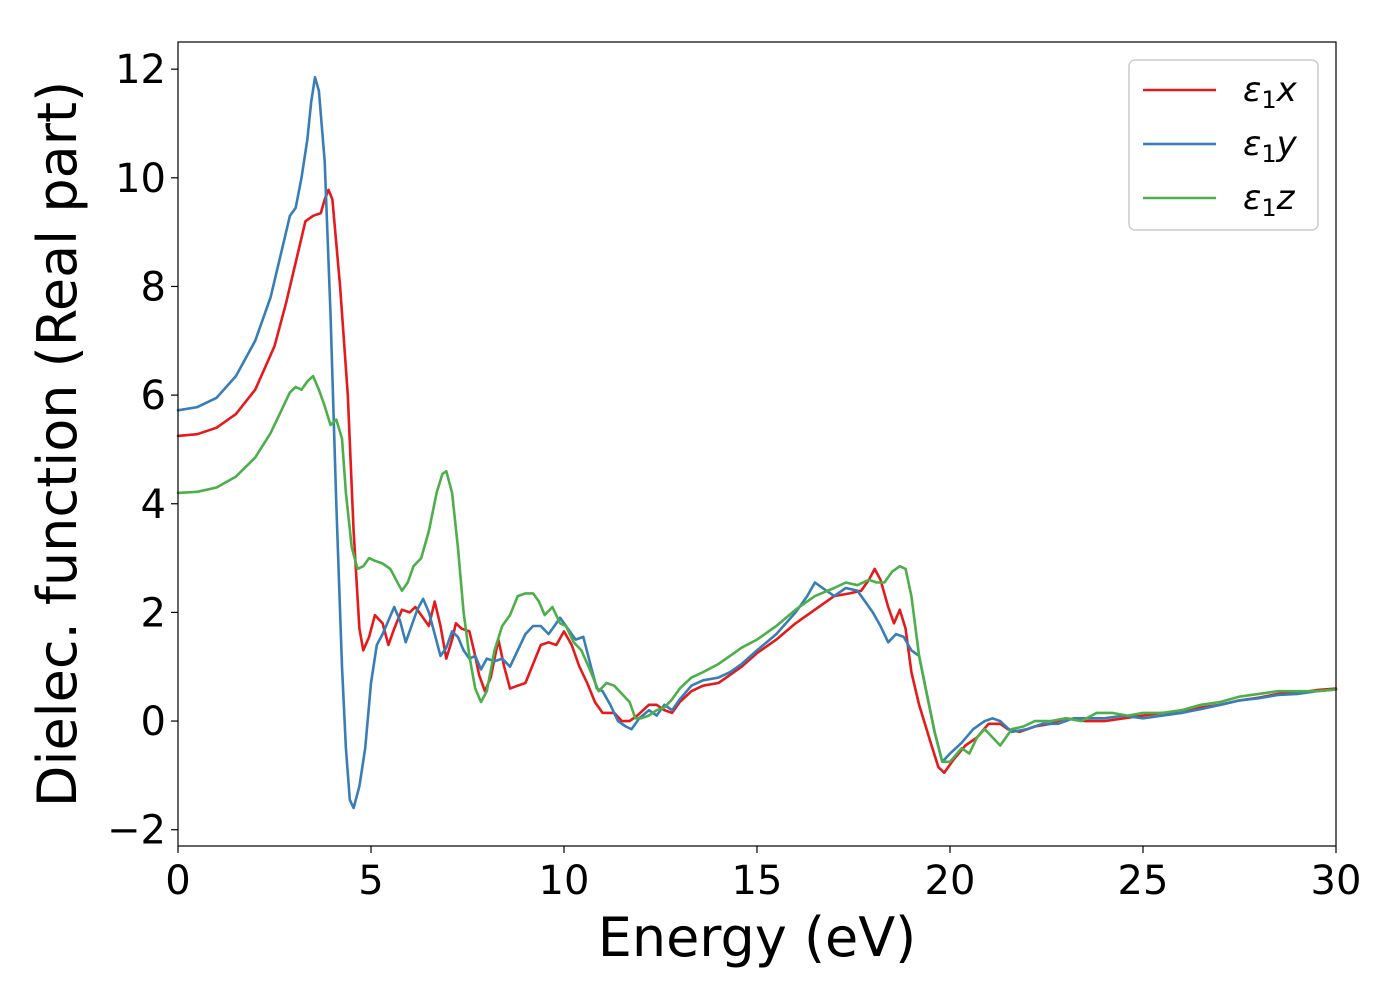  Describe the element at coordinates (370, 881) in the screenshot. I see `x-tick-label: 5` at that location.